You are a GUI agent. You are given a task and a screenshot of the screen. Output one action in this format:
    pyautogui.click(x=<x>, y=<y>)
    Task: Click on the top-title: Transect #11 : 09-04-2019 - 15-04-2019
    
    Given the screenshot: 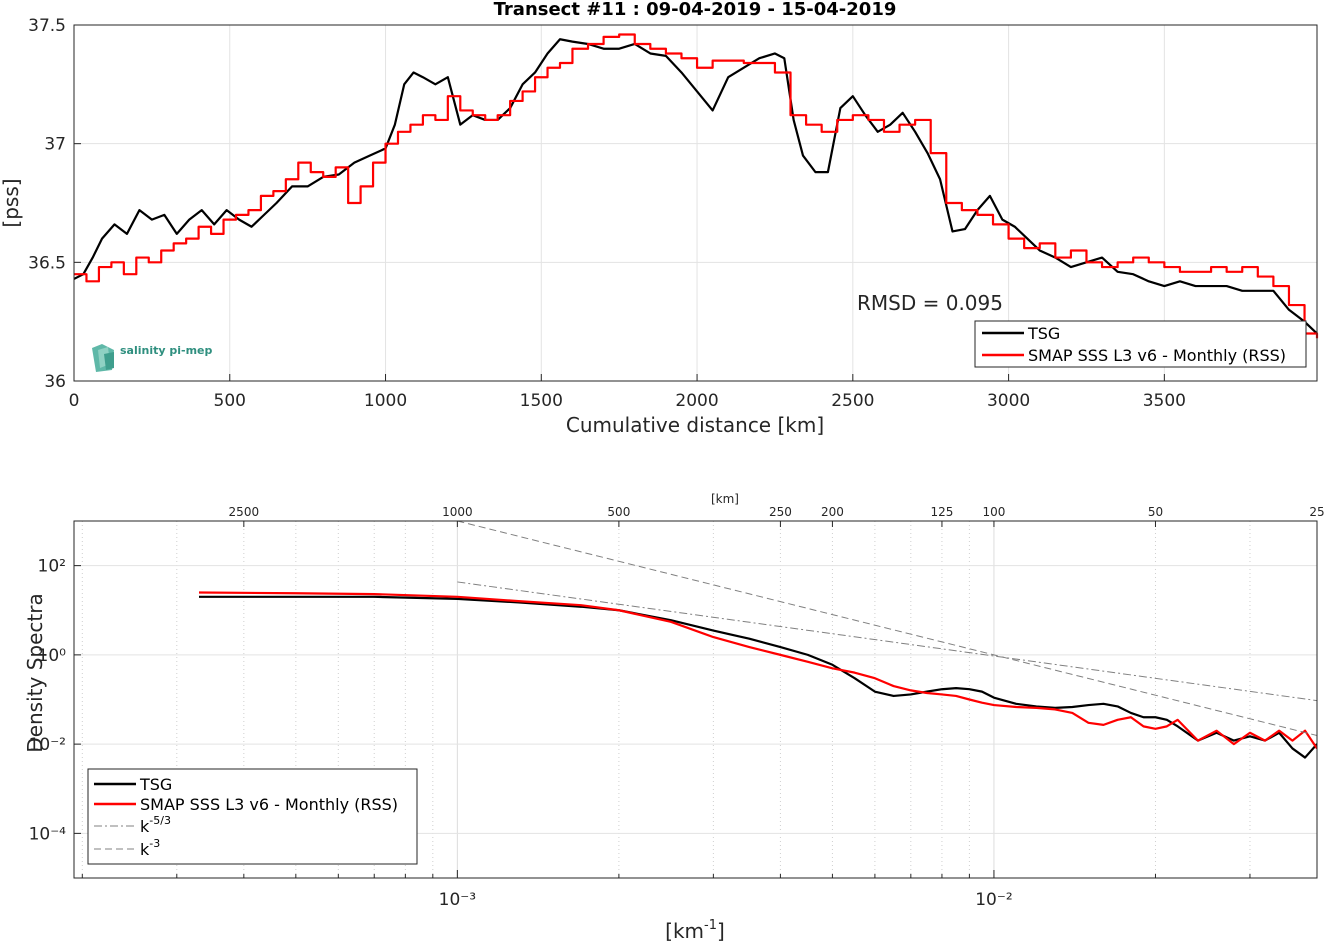 What is the action you would take?
    pyautogui.click(x=695, y=10)
    